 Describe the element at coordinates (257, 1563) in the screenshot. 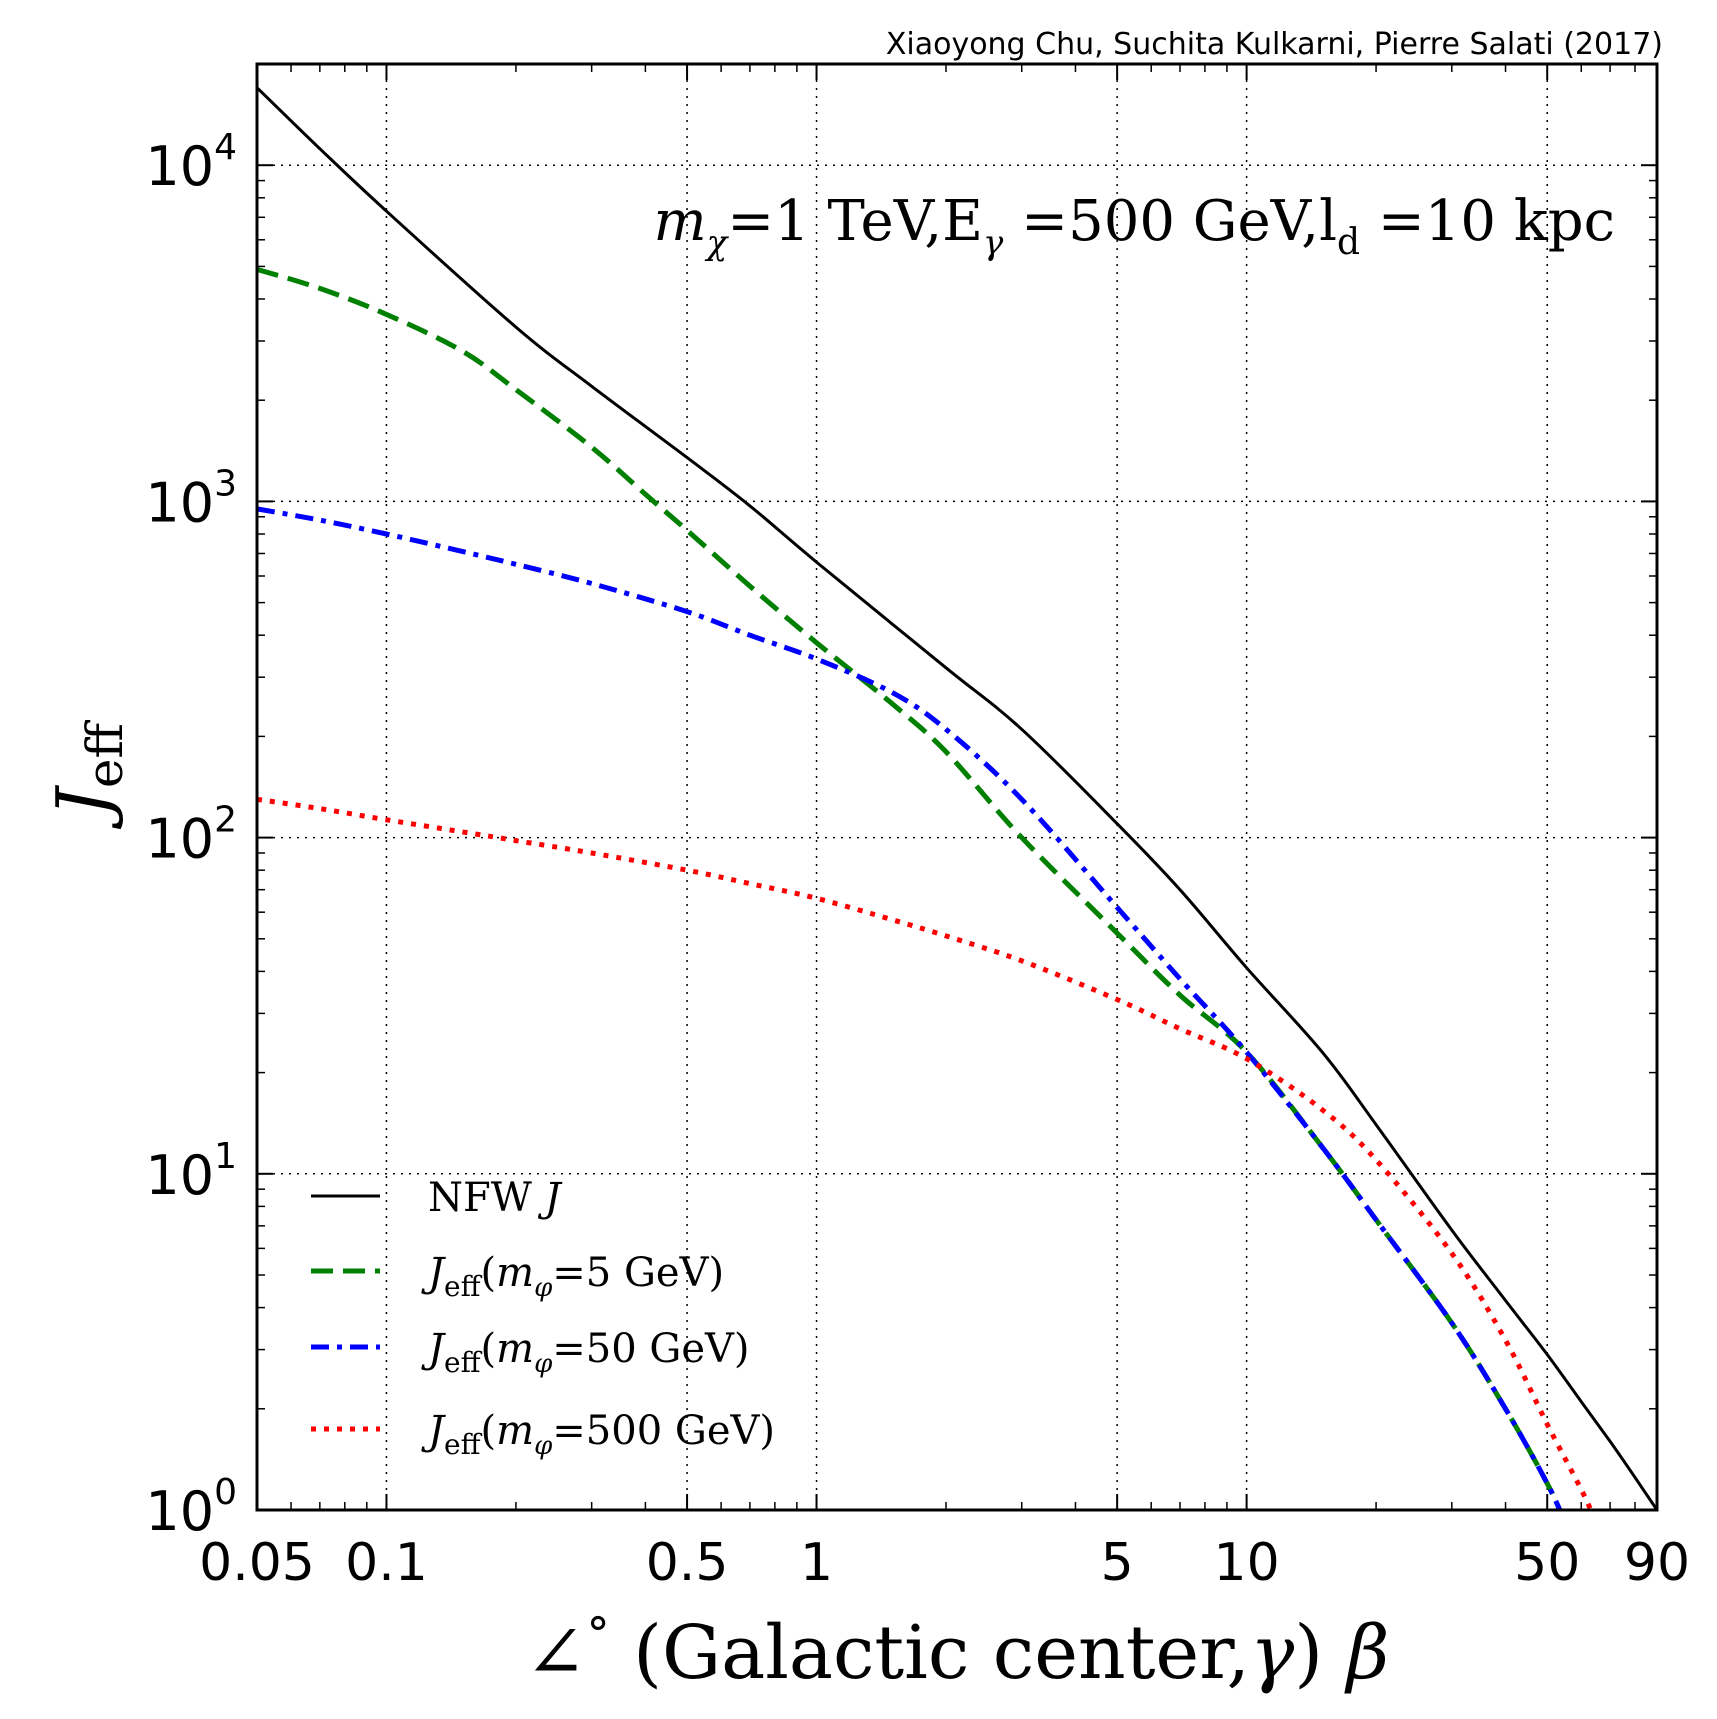

I see `x-tick-label: 0.05` at that location.